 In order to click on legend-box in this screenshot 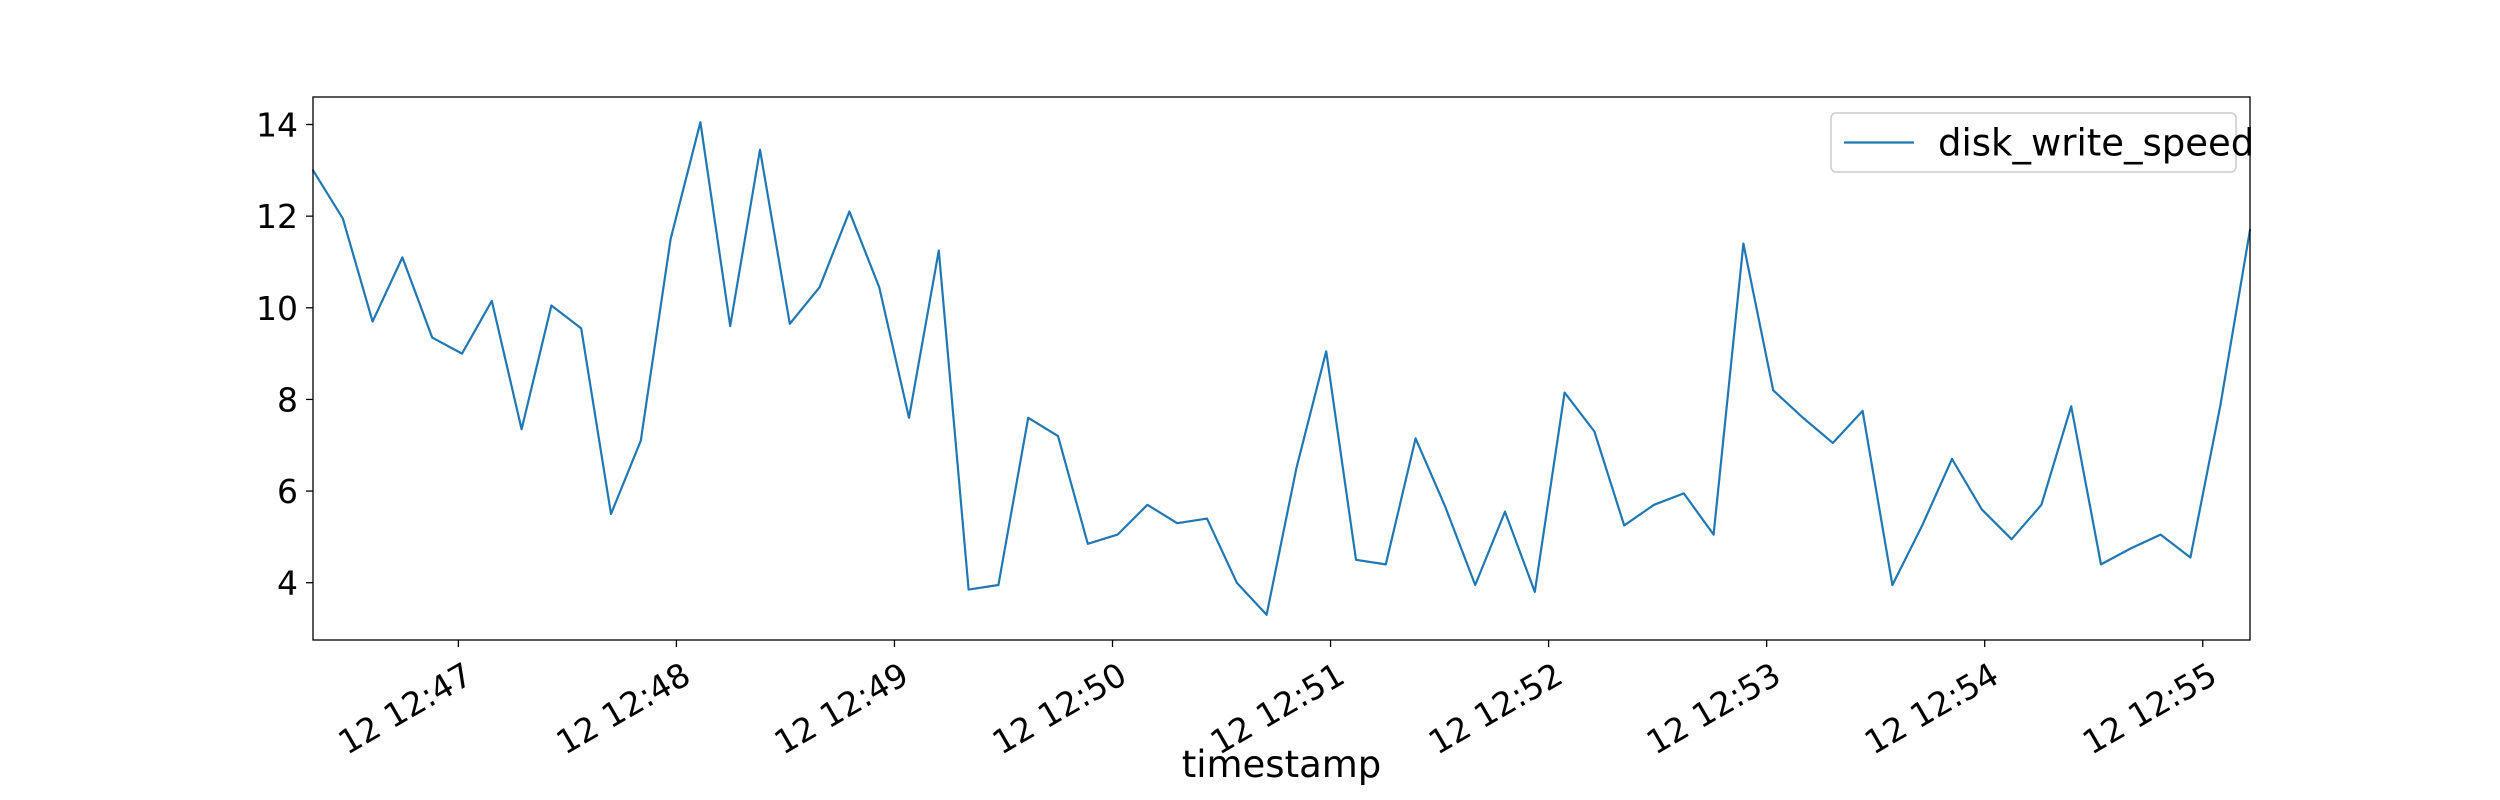, I will do `click(2033, 142)`.